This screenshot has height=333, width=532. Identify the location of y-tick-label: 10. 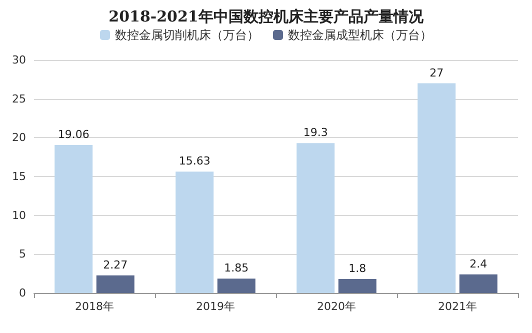
(19, 215).